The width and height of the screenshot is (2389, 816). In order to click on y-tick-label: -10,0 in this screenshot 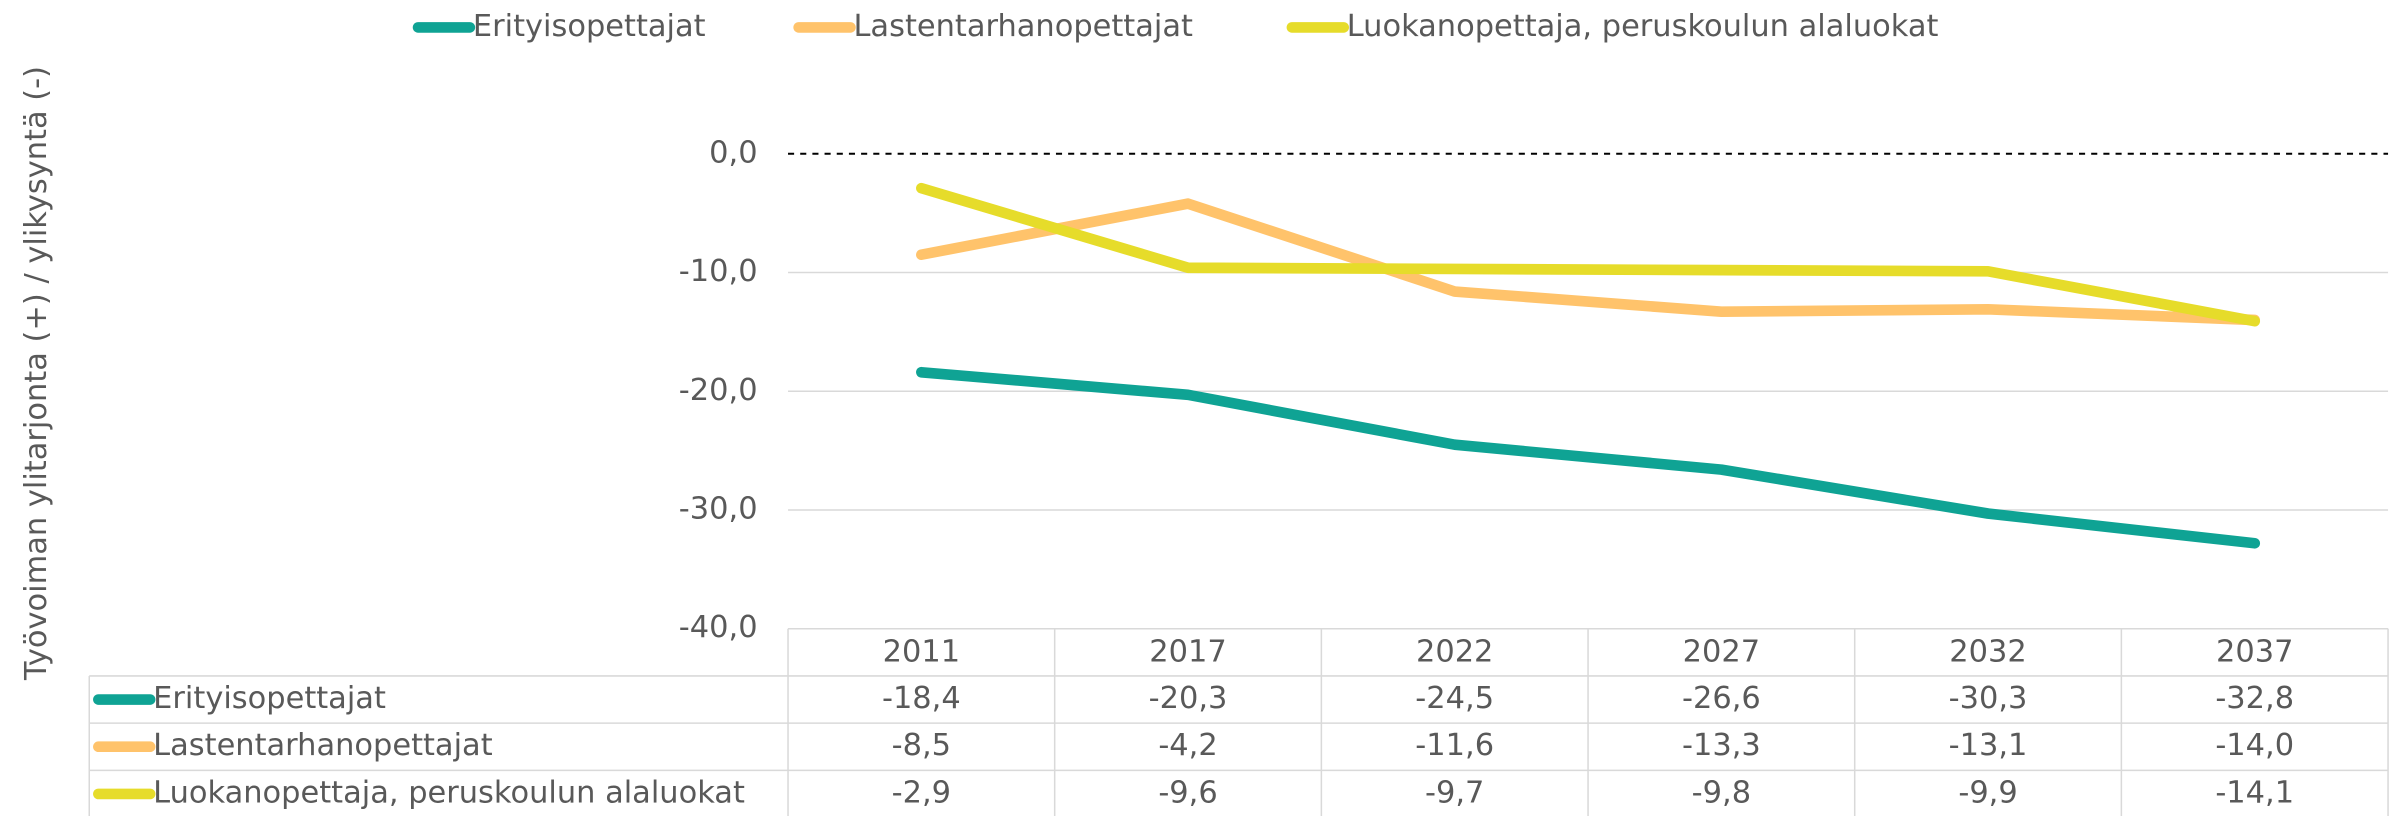, I will do `click(718, 271)`.